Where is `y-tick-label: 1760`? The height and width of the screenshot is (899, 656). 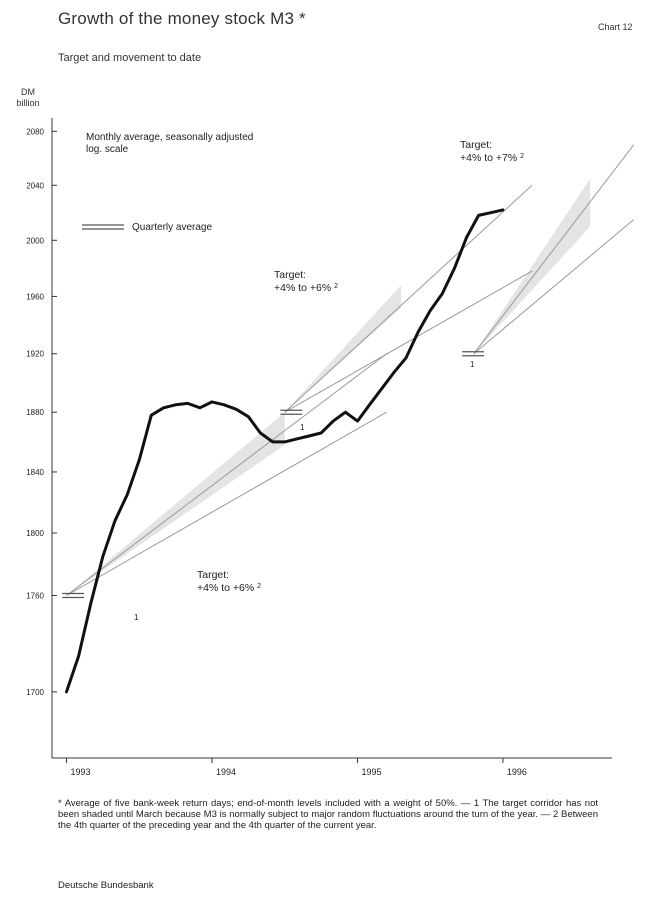
y-tick-label: 1760 is located at coordinates (35, 595).